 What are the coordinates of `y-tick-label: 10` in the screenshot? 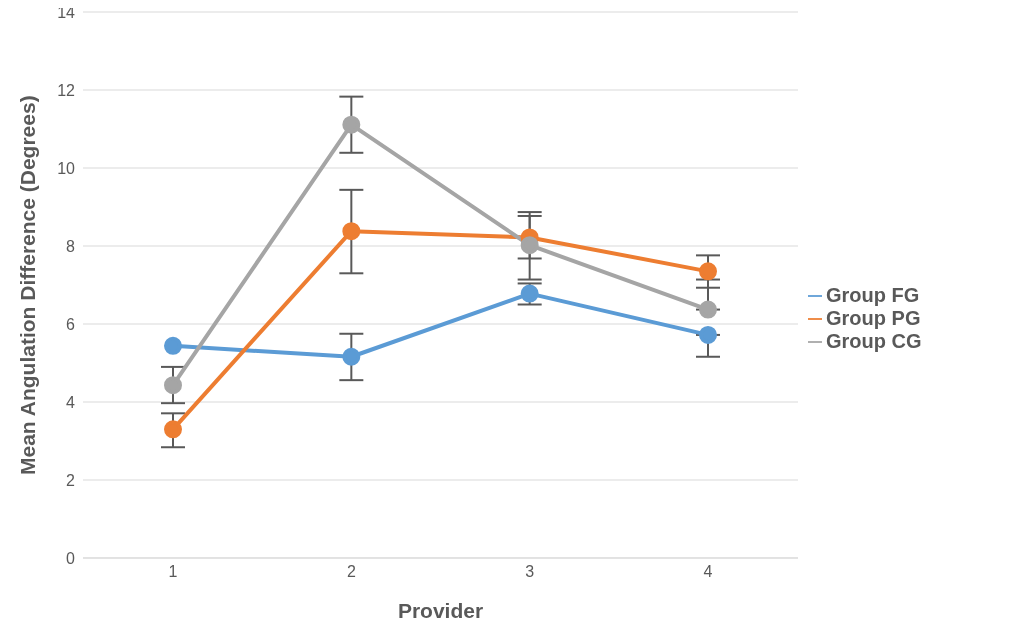 It's located at (66, 168).